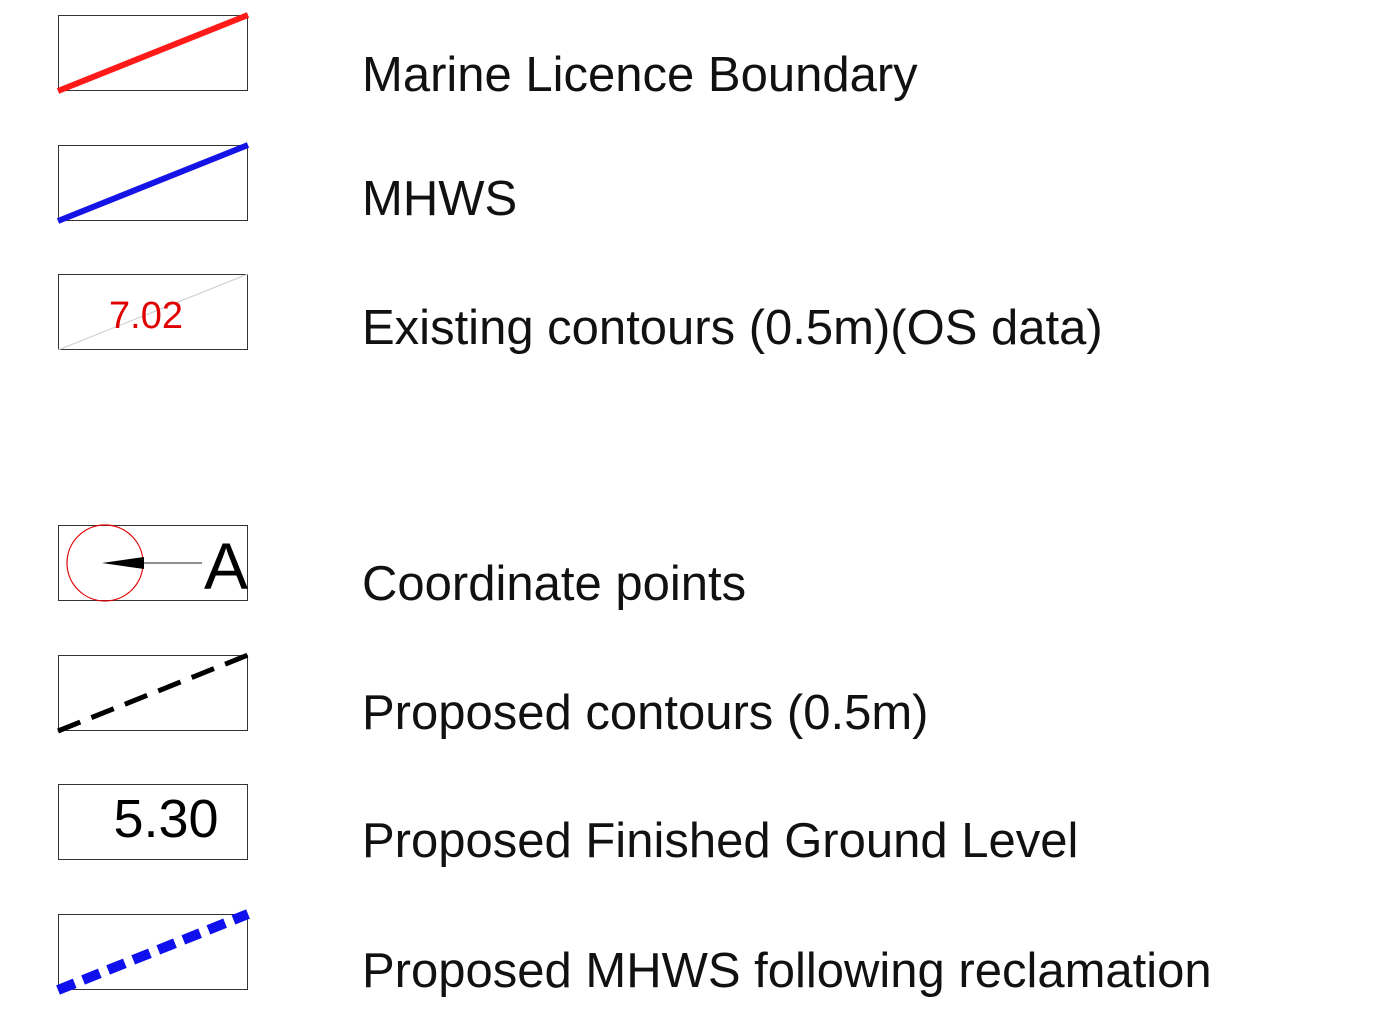 Image resolution: width=1394 pixels, height=1015 pixels. I want to click on legend-label: Coordinate points, so click(554, 584).